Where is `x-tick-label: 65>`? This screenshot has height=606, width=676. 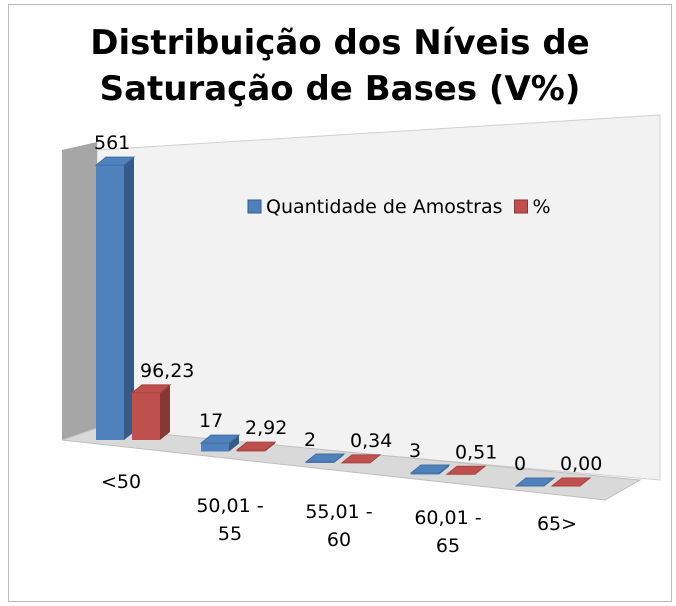 x-tick-label: 65> is located at coordinates (557, 524).